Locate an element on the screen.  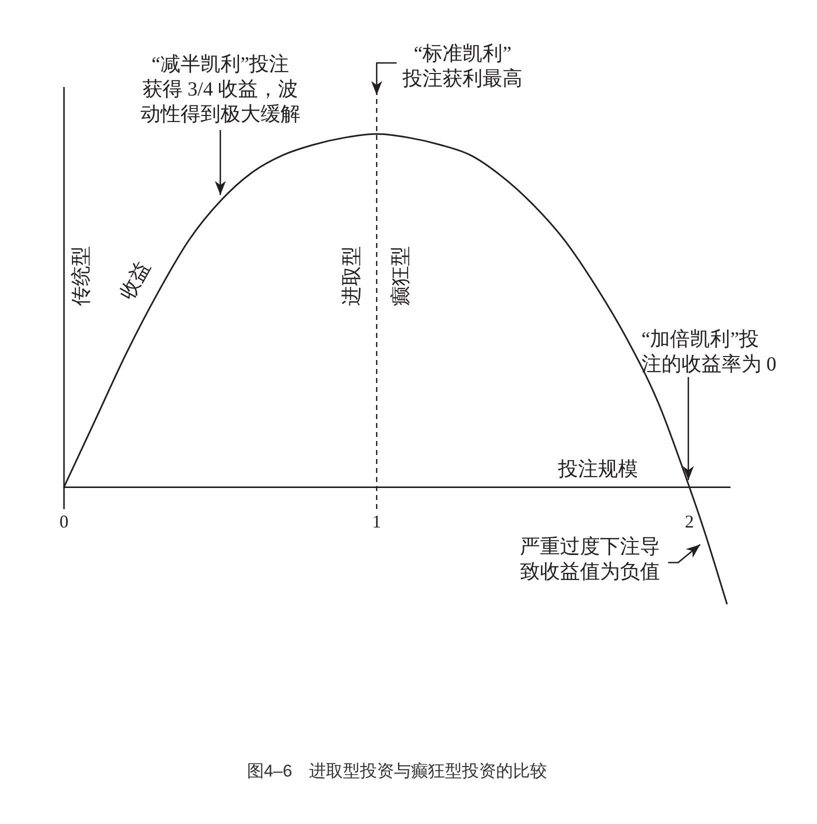
annotation: 进取型 is located at coordinates (351, 276).